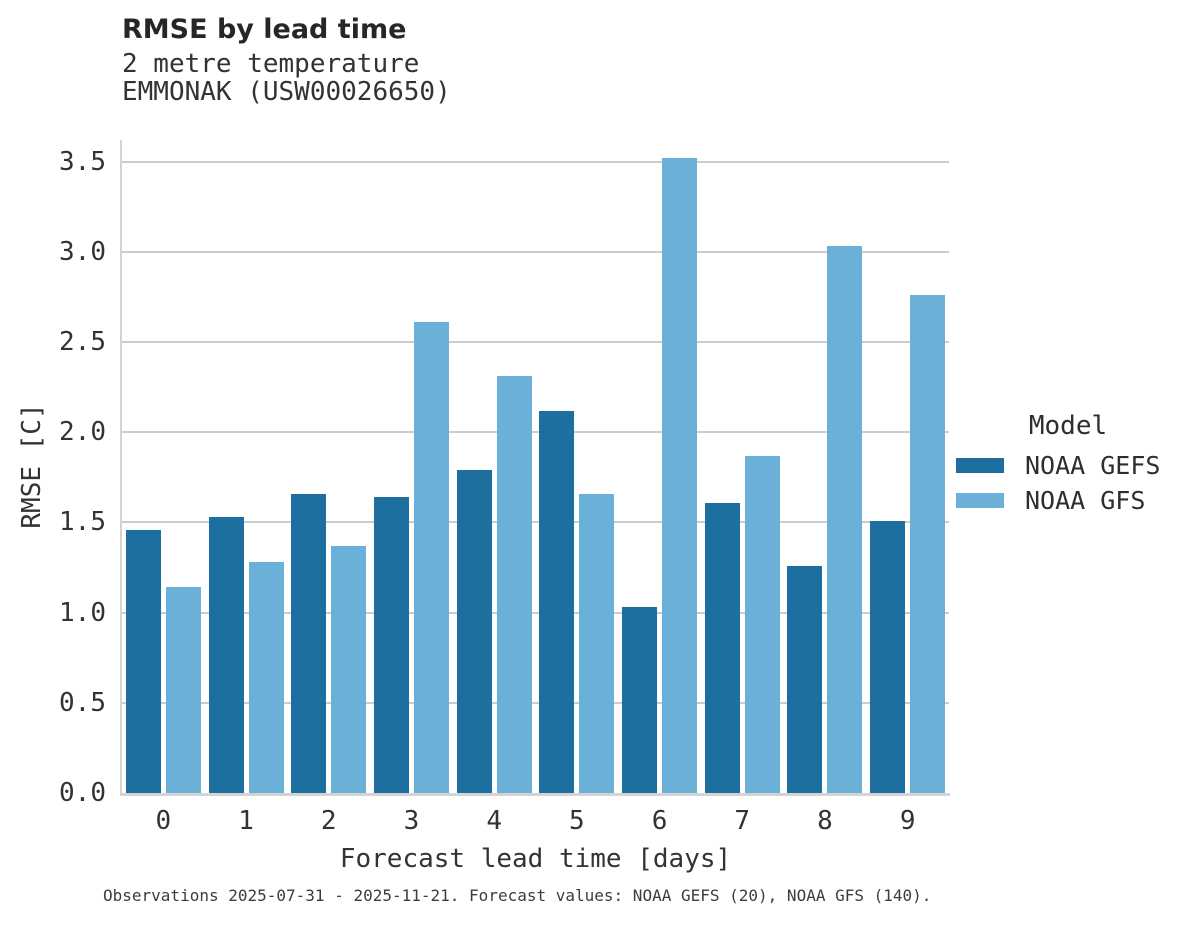 This screenshot has width=1188, height=928. I want to click on y-tick-label: 1.5, so click(82, 522).